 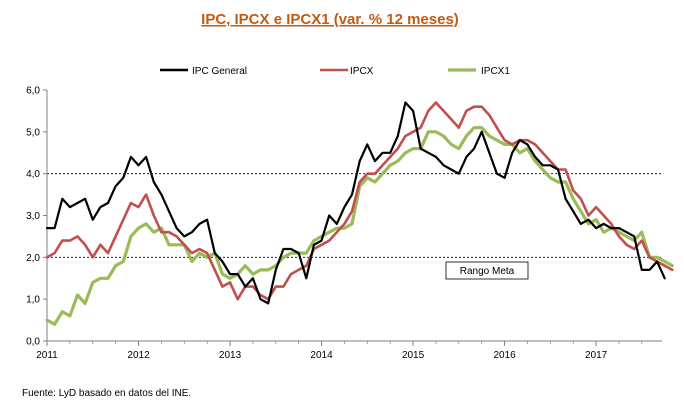 I want to click on y-tick-label: 5,0, so click(x=33, y=132).